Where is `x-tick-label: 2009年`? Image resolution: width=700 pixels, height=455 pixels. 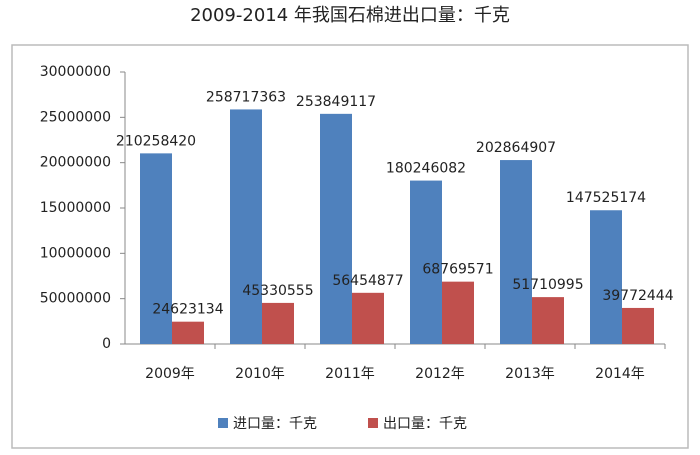 x-tick-label: 2009年 is located at coordinates (170, 374).